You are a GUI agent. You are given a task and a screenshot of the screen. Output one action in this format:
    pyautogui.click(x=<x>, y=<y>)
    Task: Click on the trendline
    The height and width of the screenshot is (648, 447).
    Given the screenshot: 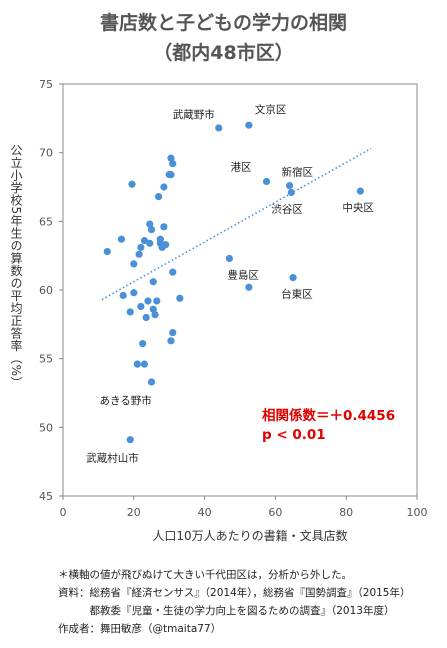 What is the action you would take?
    pyautogui.click(x=236, y=224)
    